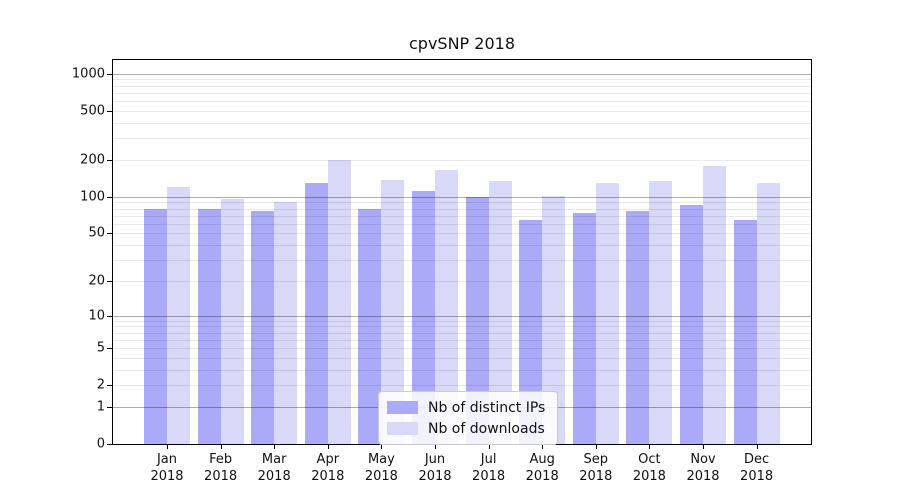 This screenshot has width=900, height=500. Describe the element at coordinates (232, 321) in the screenshot. I see `bar-downloads-feb` at that location.